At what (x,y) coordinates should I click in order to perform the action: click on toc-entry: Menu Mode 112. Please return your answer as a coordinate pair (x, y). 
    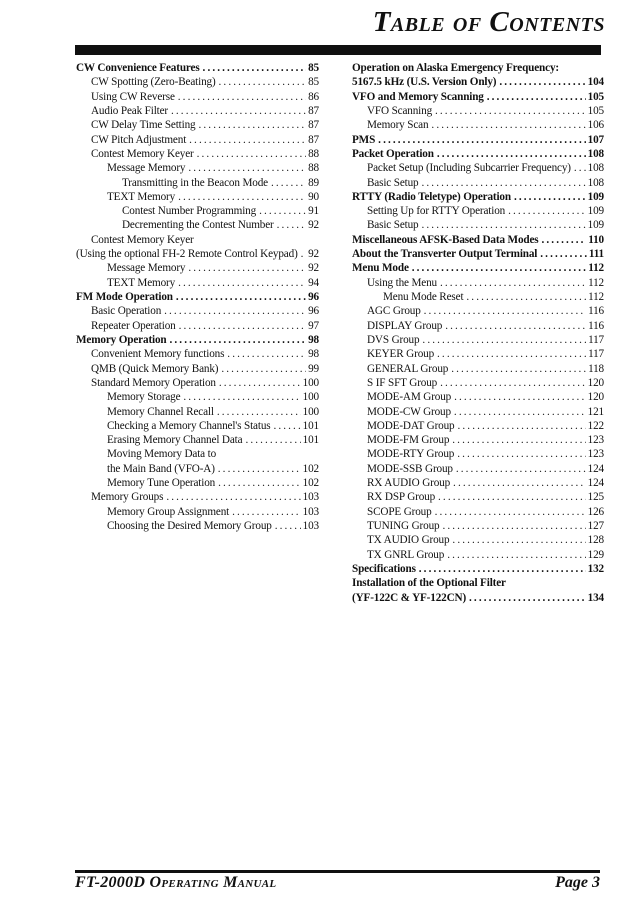
    Looking at the image, I should click on (478, 268).